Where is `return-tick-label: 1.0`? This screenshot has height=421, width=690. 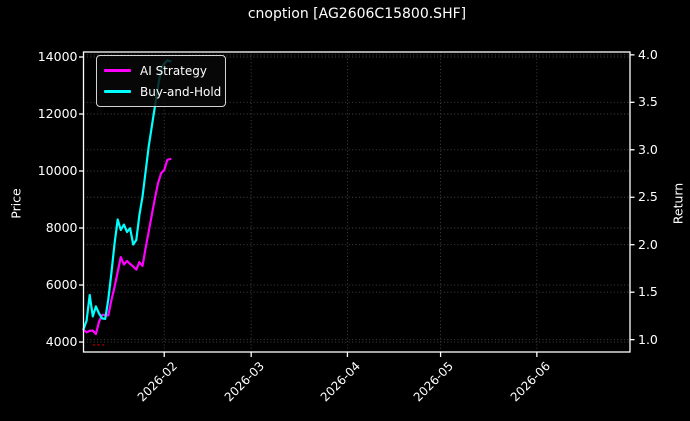
return-tick-label: 1.0 is located at coordinates (648, 339).